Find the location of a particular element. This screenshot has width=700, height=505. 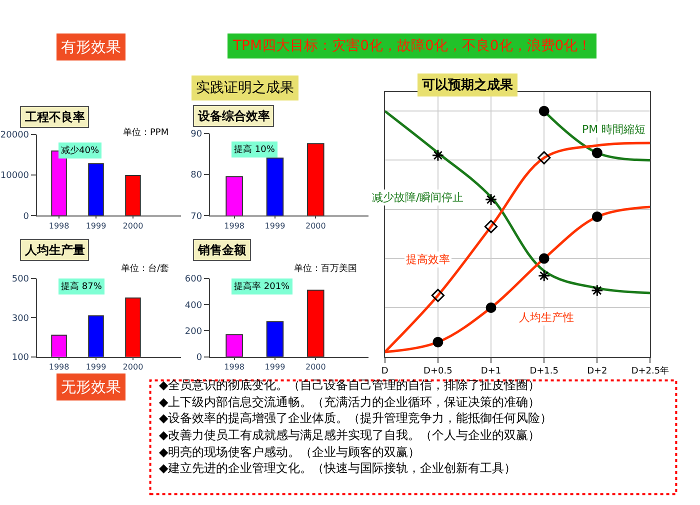

y-tick-label: 200 is located at coordinates (193, 331).